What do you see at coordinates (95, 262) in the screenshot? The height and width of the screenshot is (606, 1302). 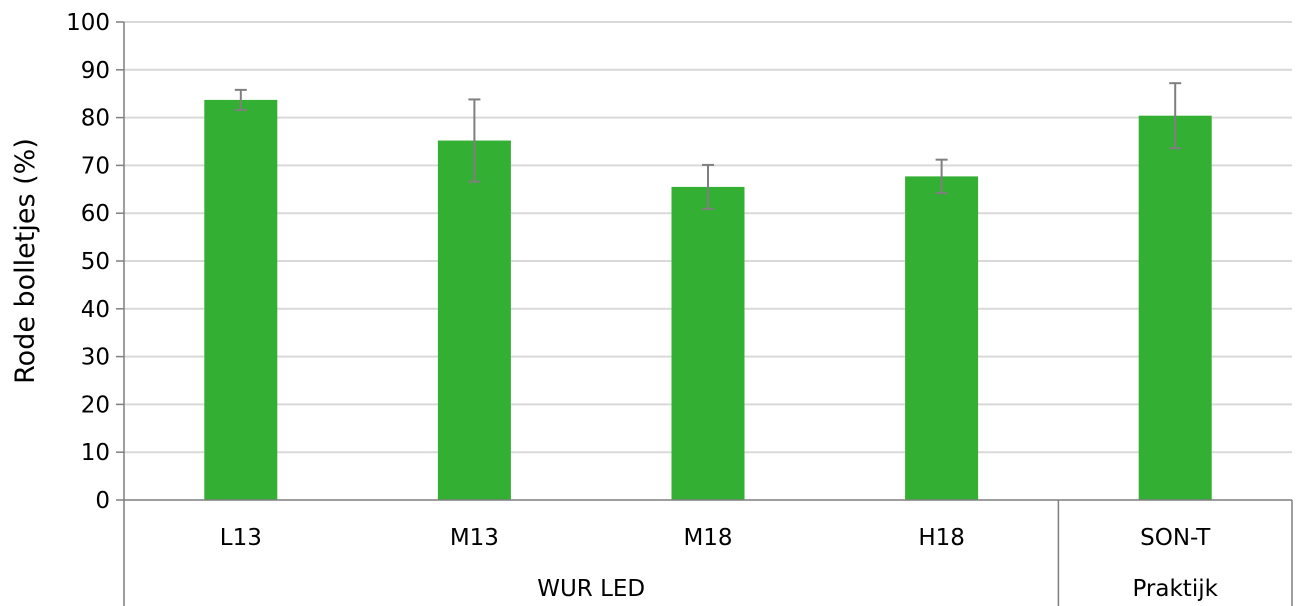 I see `y-tick-label: 50` at bounding box center [95, 262].